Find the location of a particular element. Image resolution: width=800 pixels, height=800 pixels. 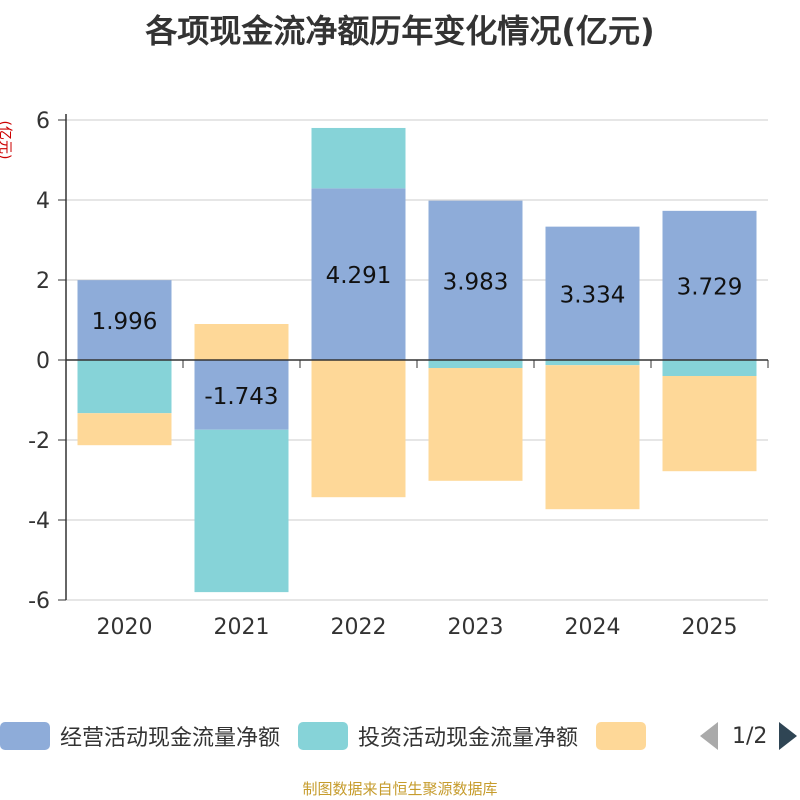

x-tick-label-2021: 2021 is located at coordinates (242, 627).